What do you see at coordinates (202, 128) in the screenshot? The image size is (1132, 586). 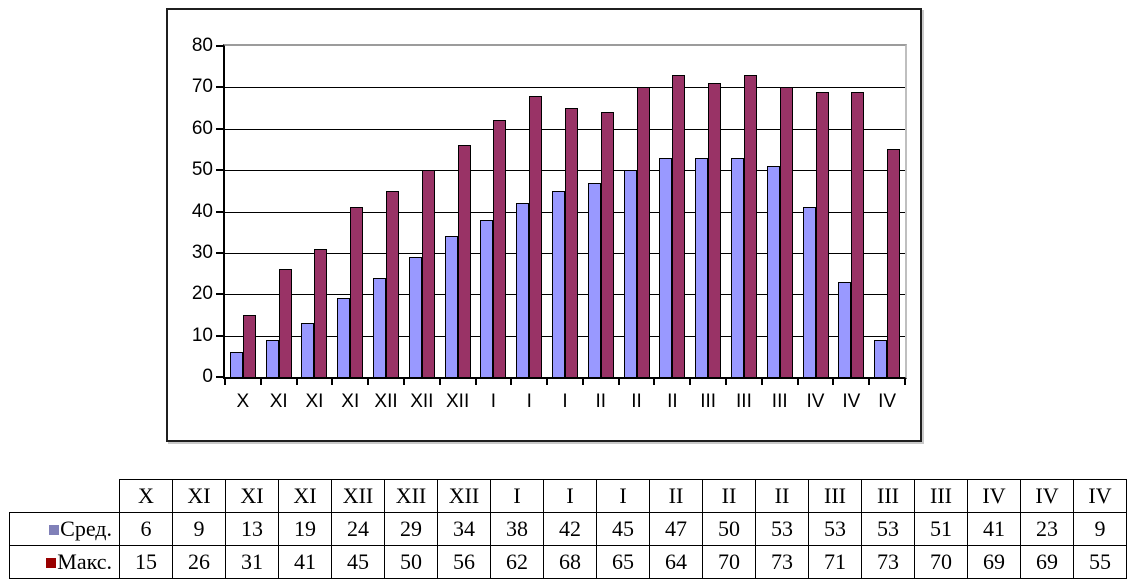 I see `y-axis-label: 60` at bounding box center [202, 128].